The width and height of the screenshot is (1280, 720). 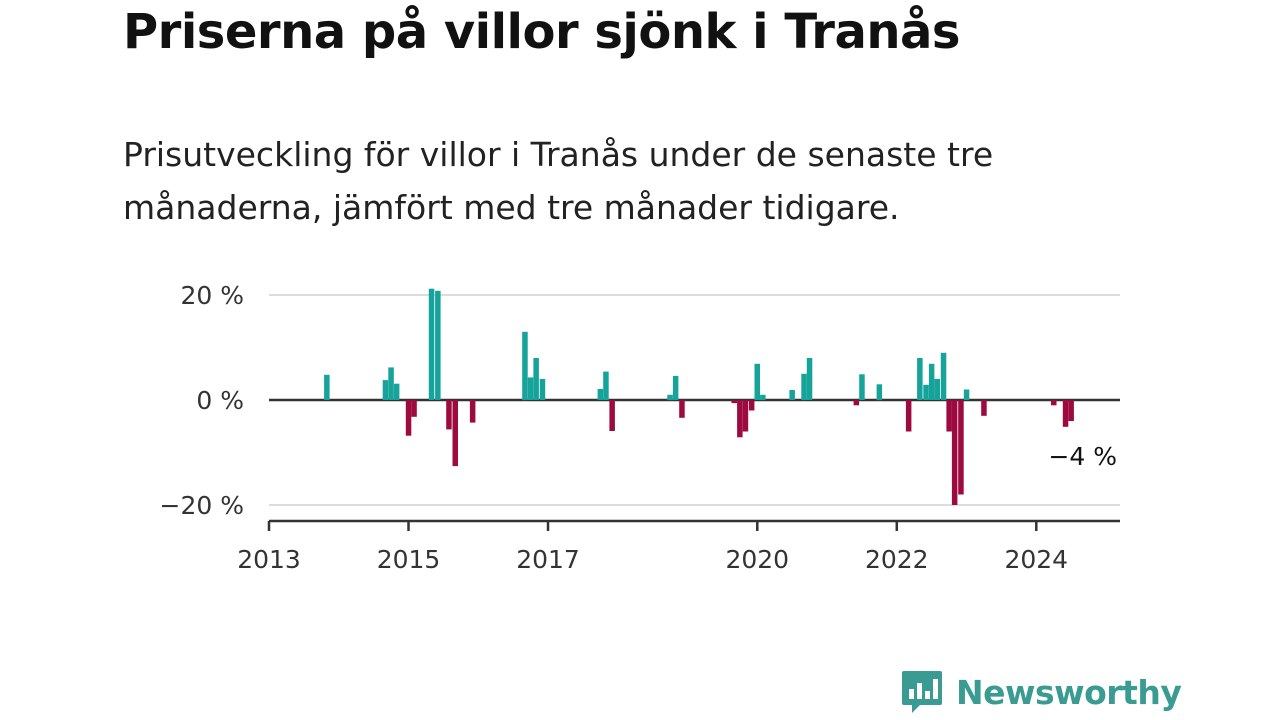 What do you see at coordinates (548, 559) in the screenshot?
I see `x-tick-label: 2017` at bounding box center [548, 559].